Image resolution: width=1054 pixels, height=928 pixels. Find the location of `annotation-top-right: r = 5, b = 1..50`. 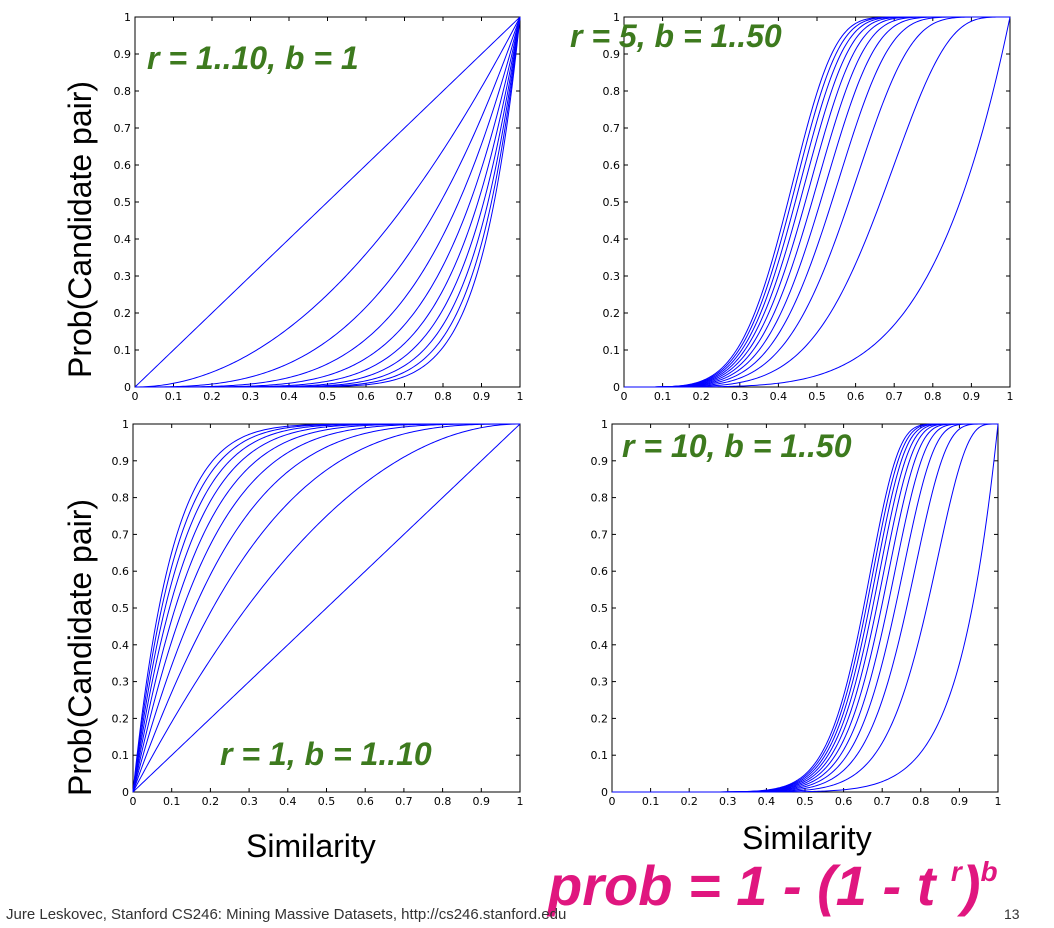

annotation-top-right: r = 5, b = 1..50 is located at coordinates (676, 36).